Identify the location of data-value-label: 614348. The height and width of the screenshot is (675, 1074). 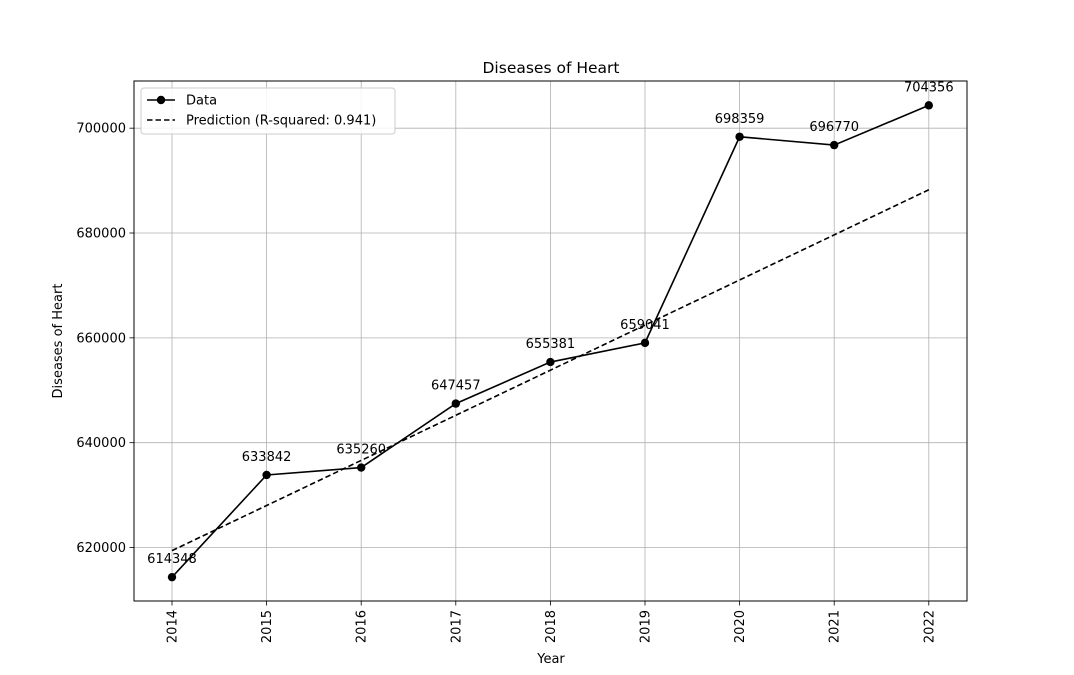
(172, 559).